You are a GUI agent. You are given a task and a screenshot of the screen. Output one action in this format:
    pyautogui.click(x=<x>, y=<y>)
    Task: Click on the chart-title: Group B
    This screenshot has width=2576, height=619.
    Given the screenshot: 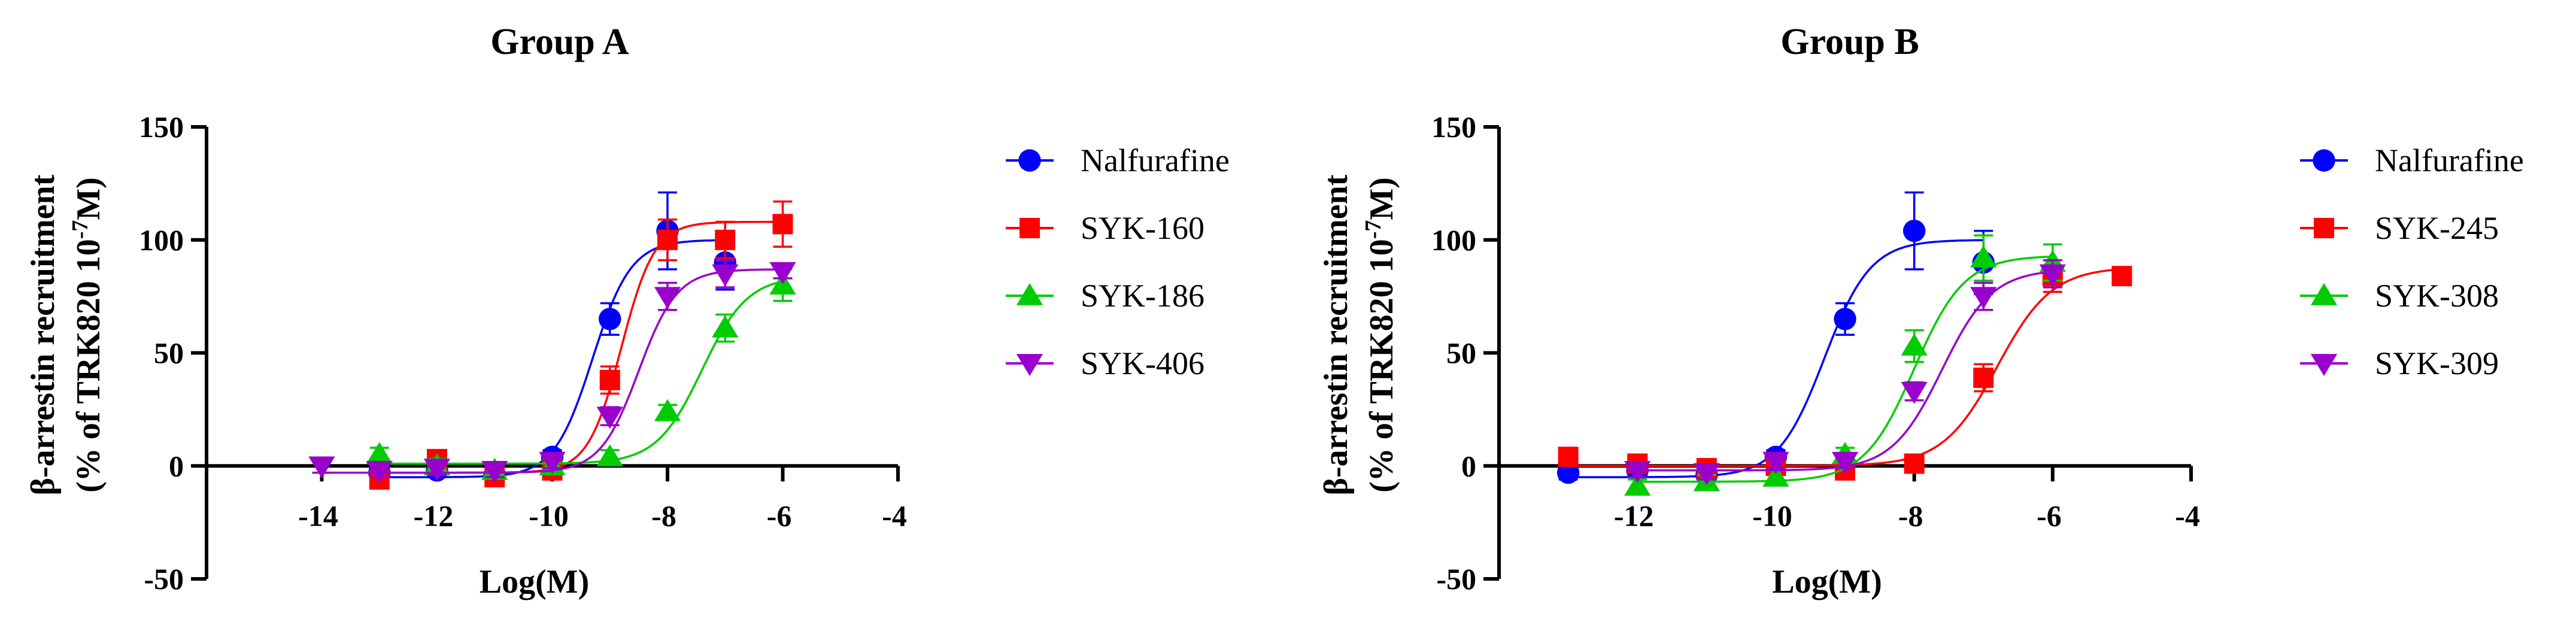 What is the action you would take?
    pyautogui.click(x=1849, y=42)
    